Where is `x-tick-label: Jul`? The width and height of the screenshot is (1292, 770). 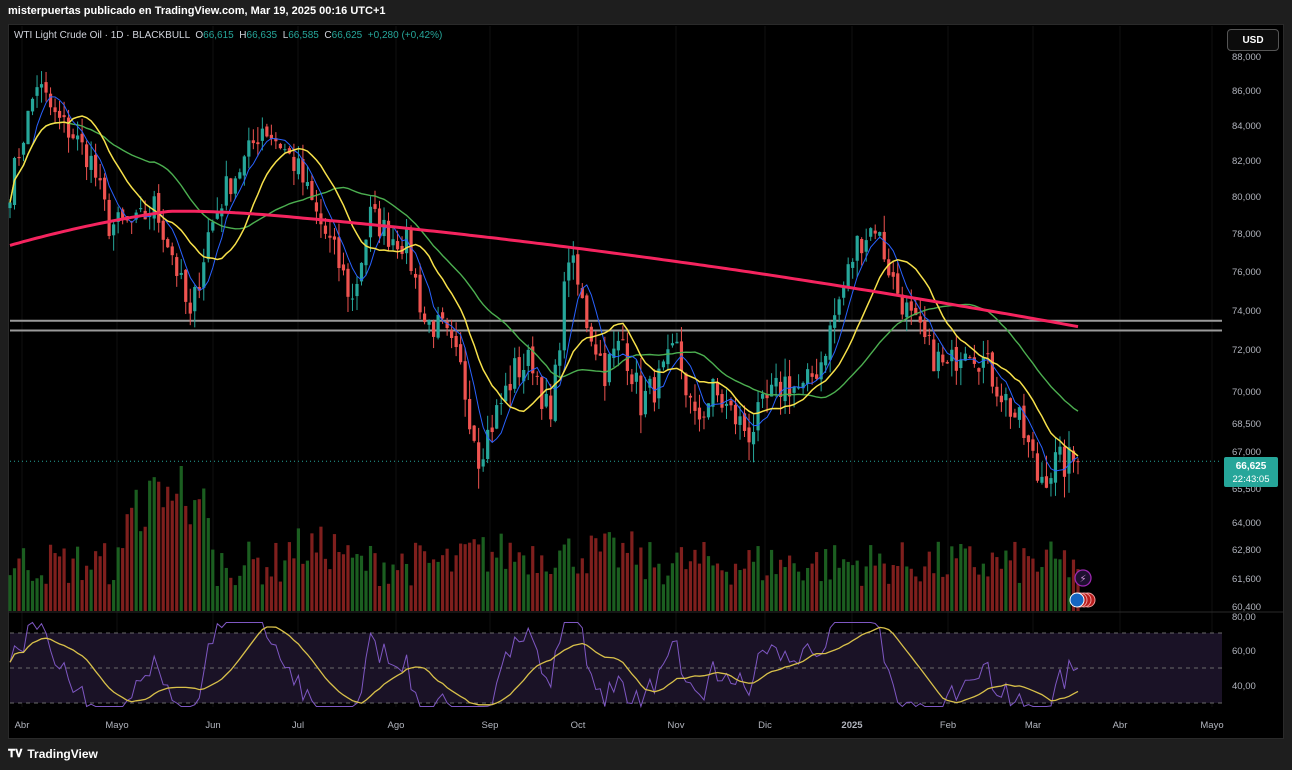
x-tick-label: Jul is located at coordinates (298, 725).